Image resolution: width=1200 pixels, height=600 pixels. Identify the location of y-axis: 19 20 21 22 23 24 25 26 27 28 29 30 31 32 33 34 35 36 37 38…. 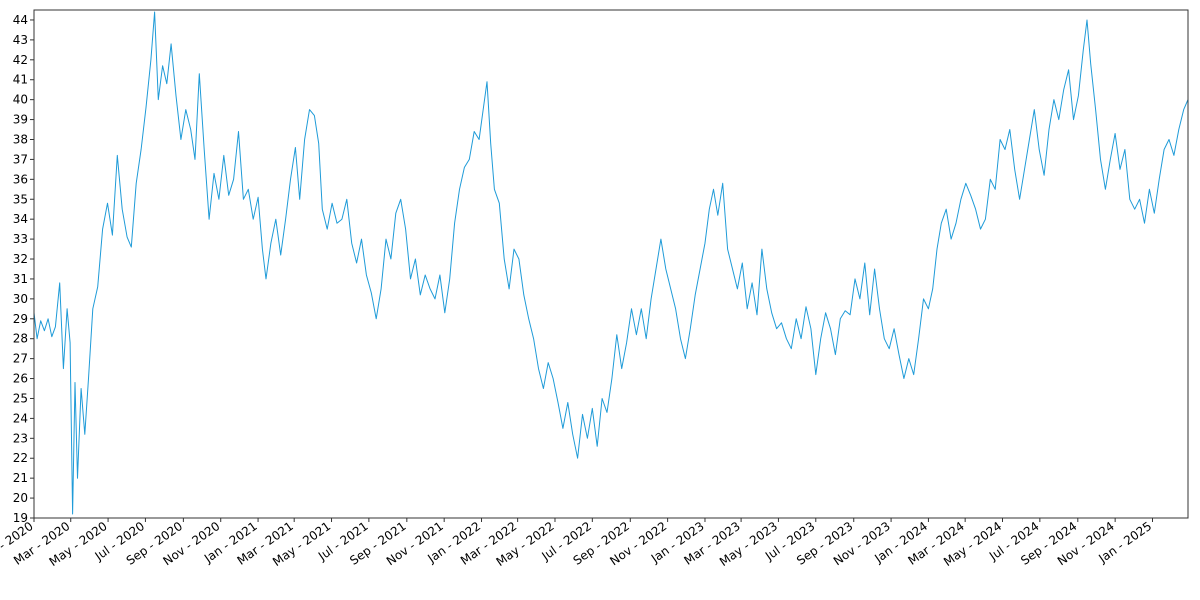
(23, 269).